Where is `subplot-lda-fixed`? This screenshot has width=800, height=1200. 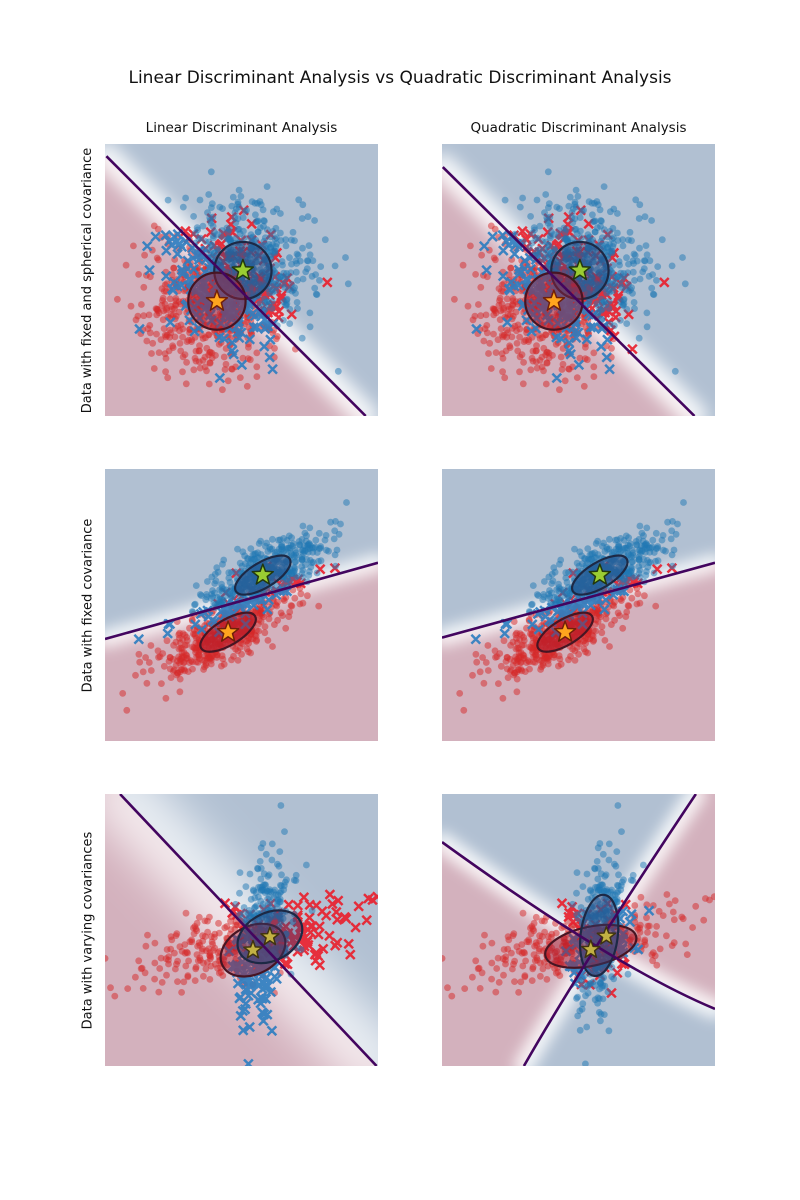
subplot-lda-fixed is located at coordinates (241, 605).